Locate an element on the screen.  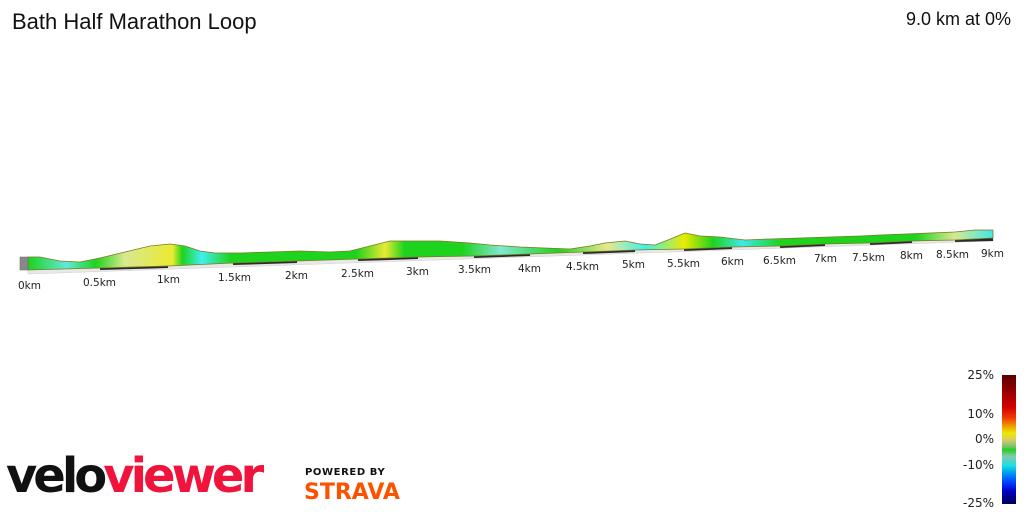
start-marker is located at coordinates (24, 263).